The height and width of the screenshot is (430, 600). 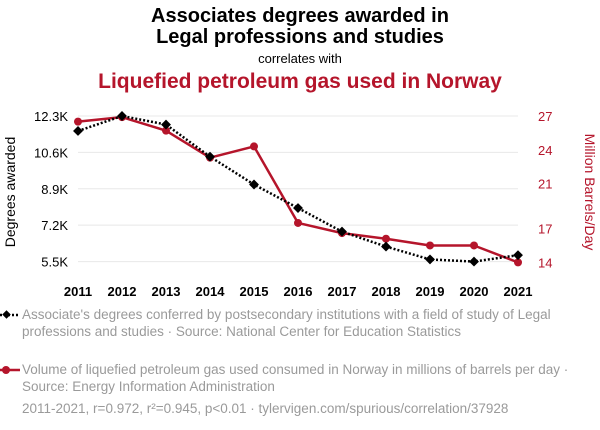 What do you see at coordinates (54, 189) in the screenshot?
I see `left-tick-label: 8.9K` at bounding box center [54, 189].